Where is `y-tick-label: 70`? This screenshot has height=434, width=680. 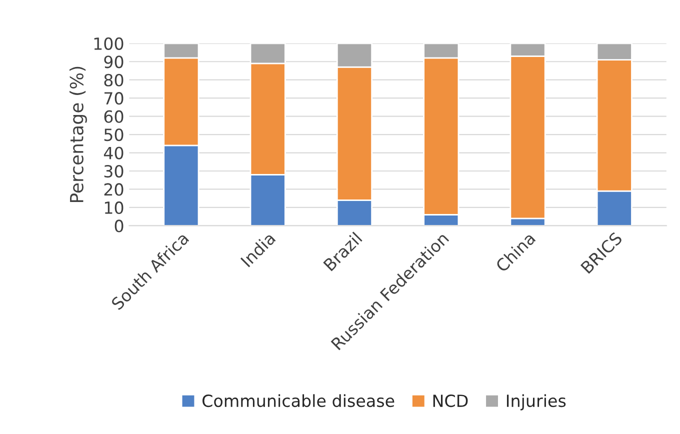
y-tick-label: 70 is located at coordinates (114, 98).